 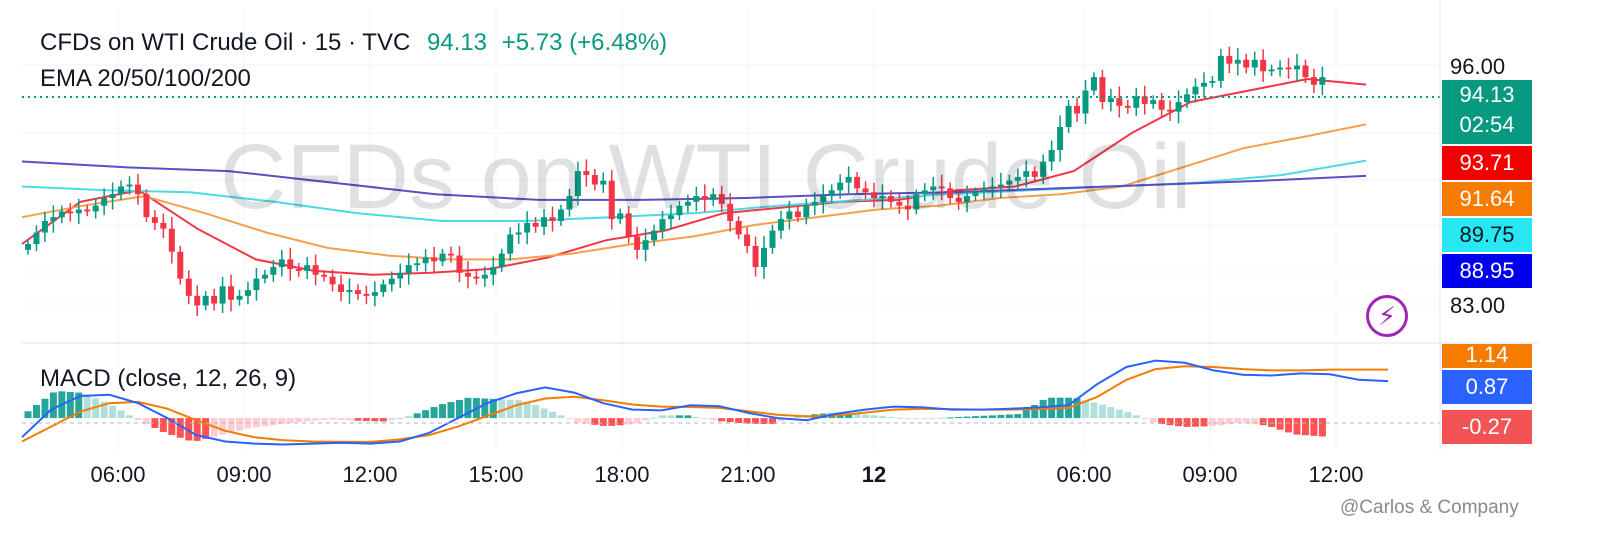 What do you see at coordinates (1487, 235) in the screenshot?
I see `ema100-tag: 89.75` at bounding box center [1487, 235].